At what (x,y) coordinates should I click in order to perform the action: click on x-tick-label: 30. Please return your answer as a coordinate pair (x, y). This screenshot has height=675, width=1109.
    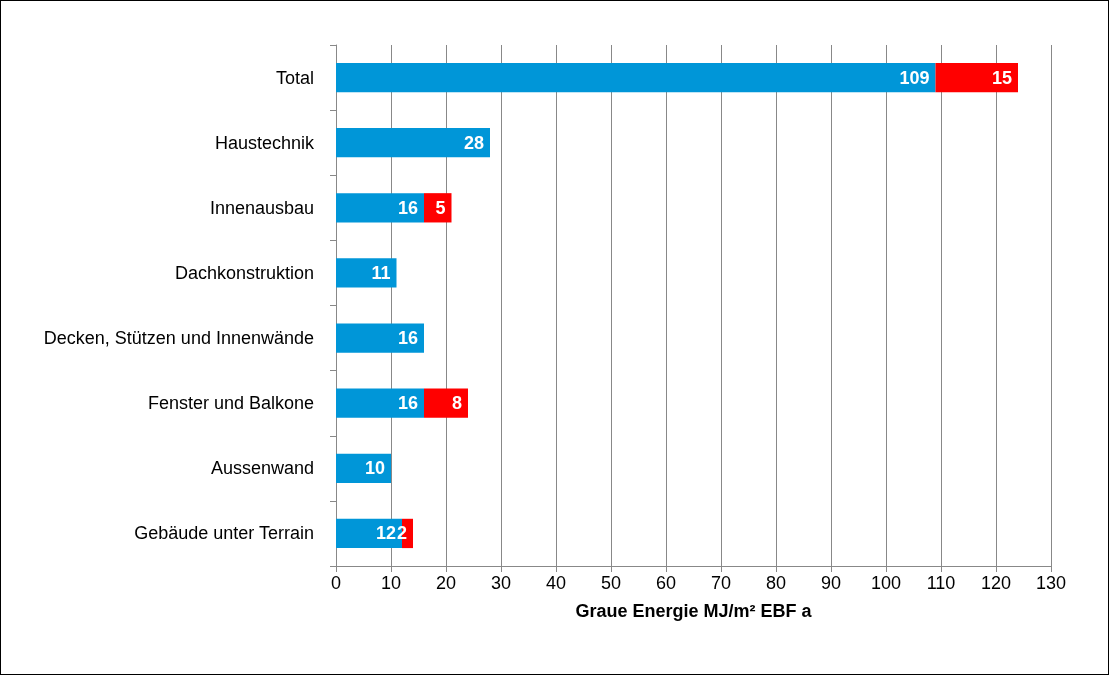
    Looking at the image, I should click on (501, 583).